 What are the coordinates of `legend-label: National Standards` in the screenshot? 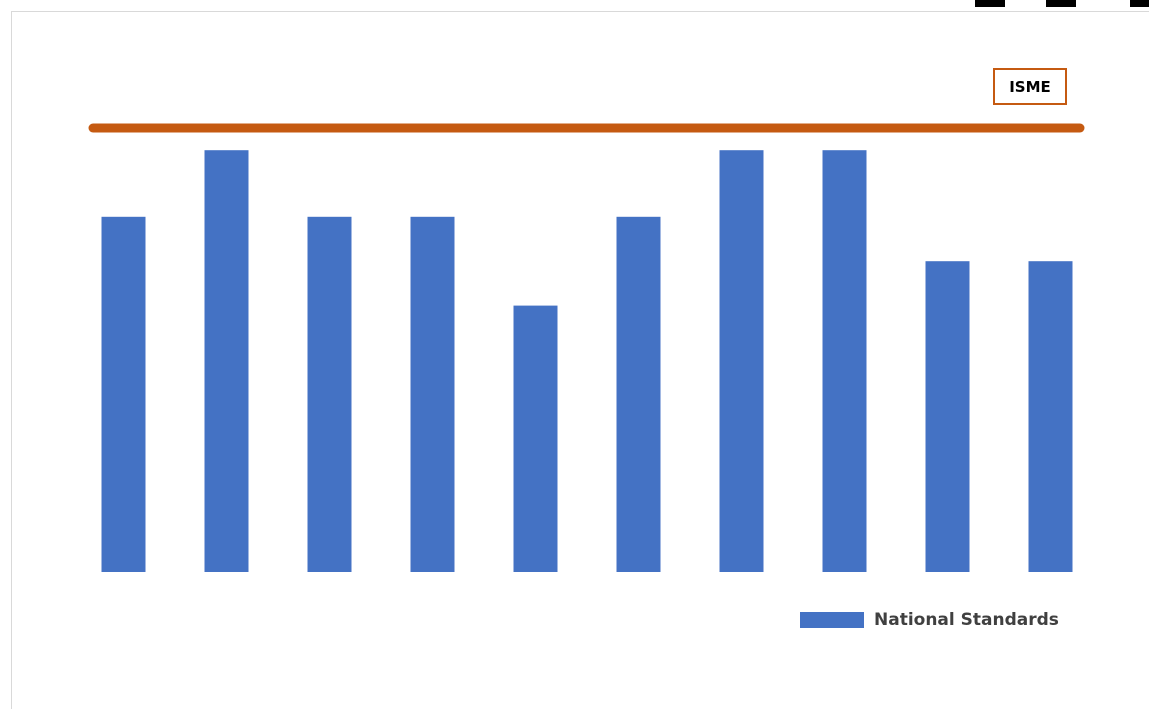 It's located at (966, 620).